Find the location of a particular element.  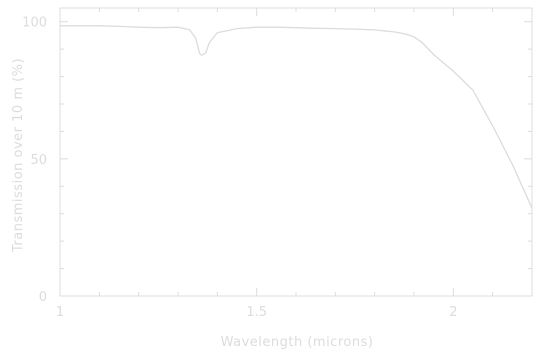

x-tick-labels: 1 1.5 2 is located at coordinates (257, 312).